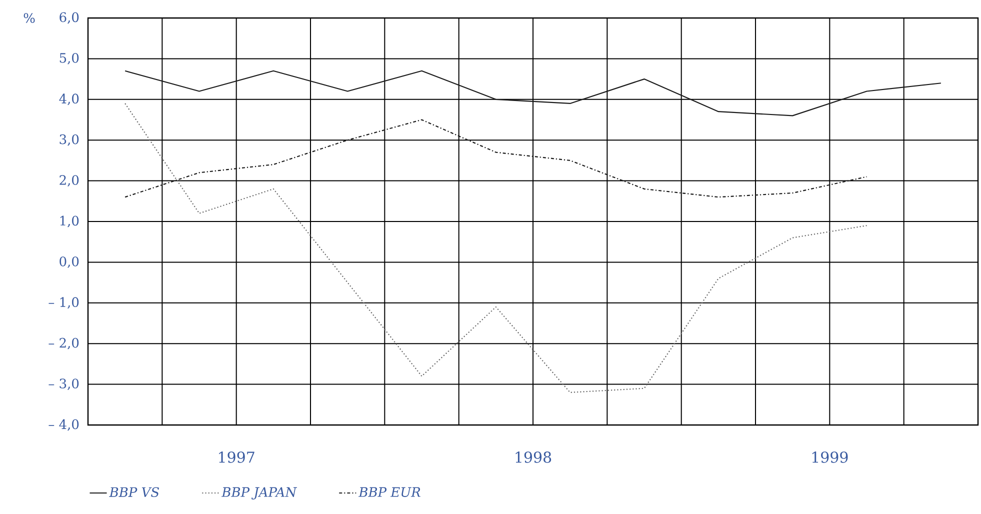 The height and width of the screenshot is (514, 981). Describe the element at coordinates (69, 181) in the screenshot. I see `y-tick-label: 2,0` at that location.